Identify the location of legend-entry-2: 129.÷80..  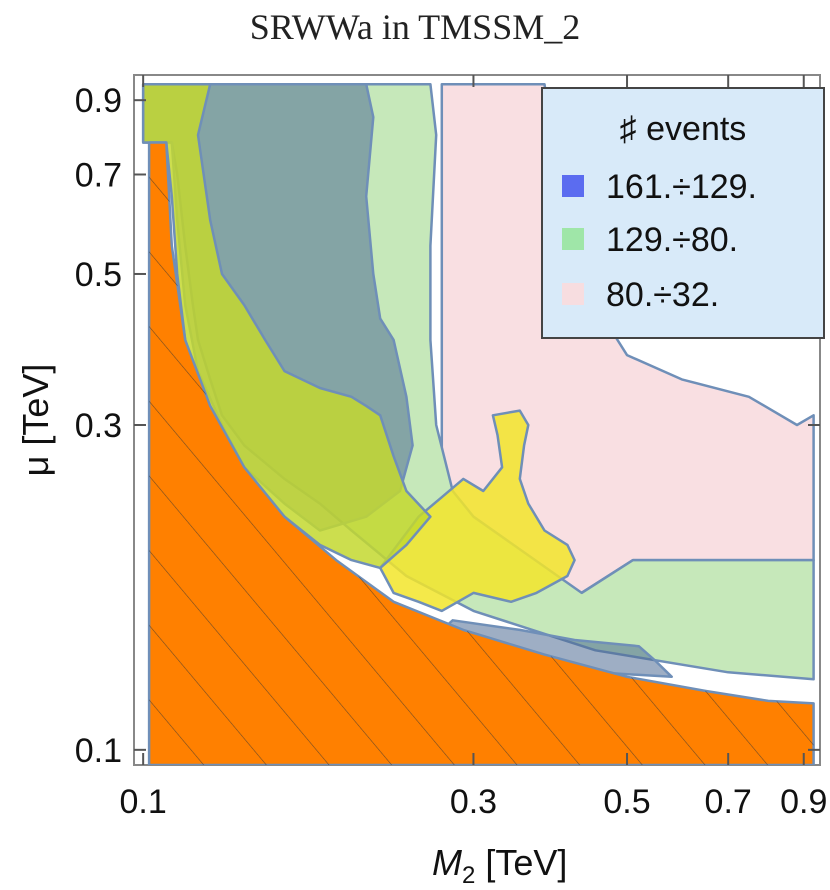
(672, 240).